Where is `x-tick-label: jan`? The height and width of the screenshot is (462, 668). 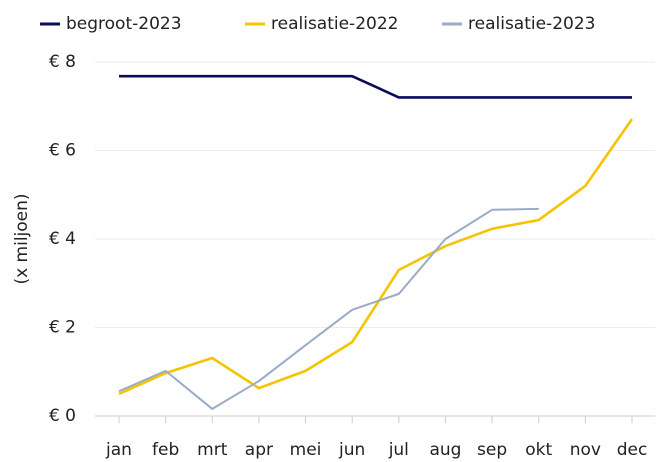 x-tick-label: jan is located at coordinates (118, 450).